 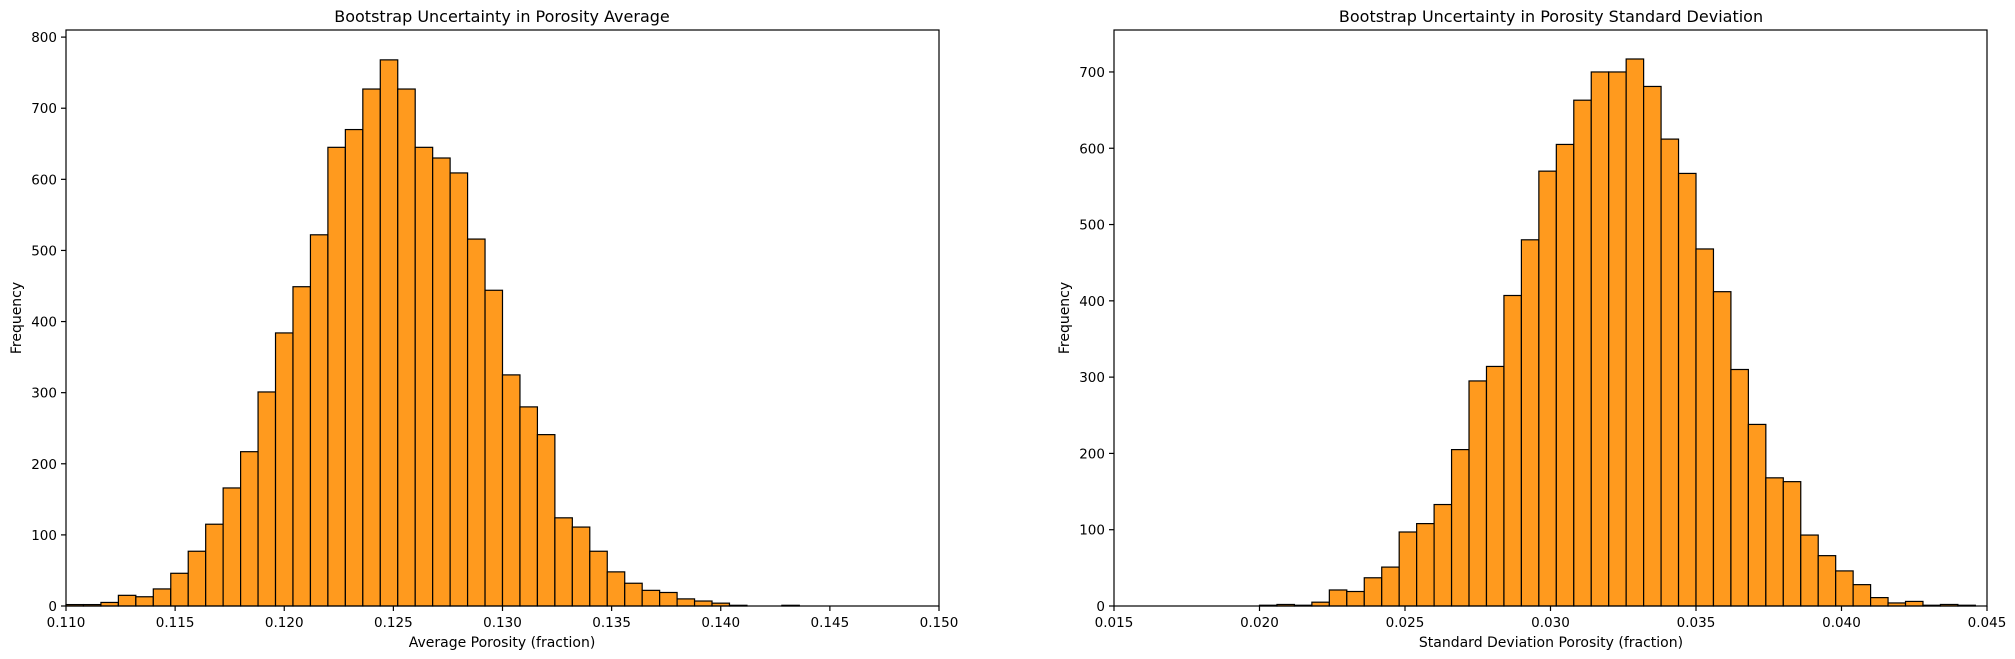 What do you see at coordinates (720, 623) in the screenshot?
I see `x-tick-label: 0.140` at bounding box center [720, 623].